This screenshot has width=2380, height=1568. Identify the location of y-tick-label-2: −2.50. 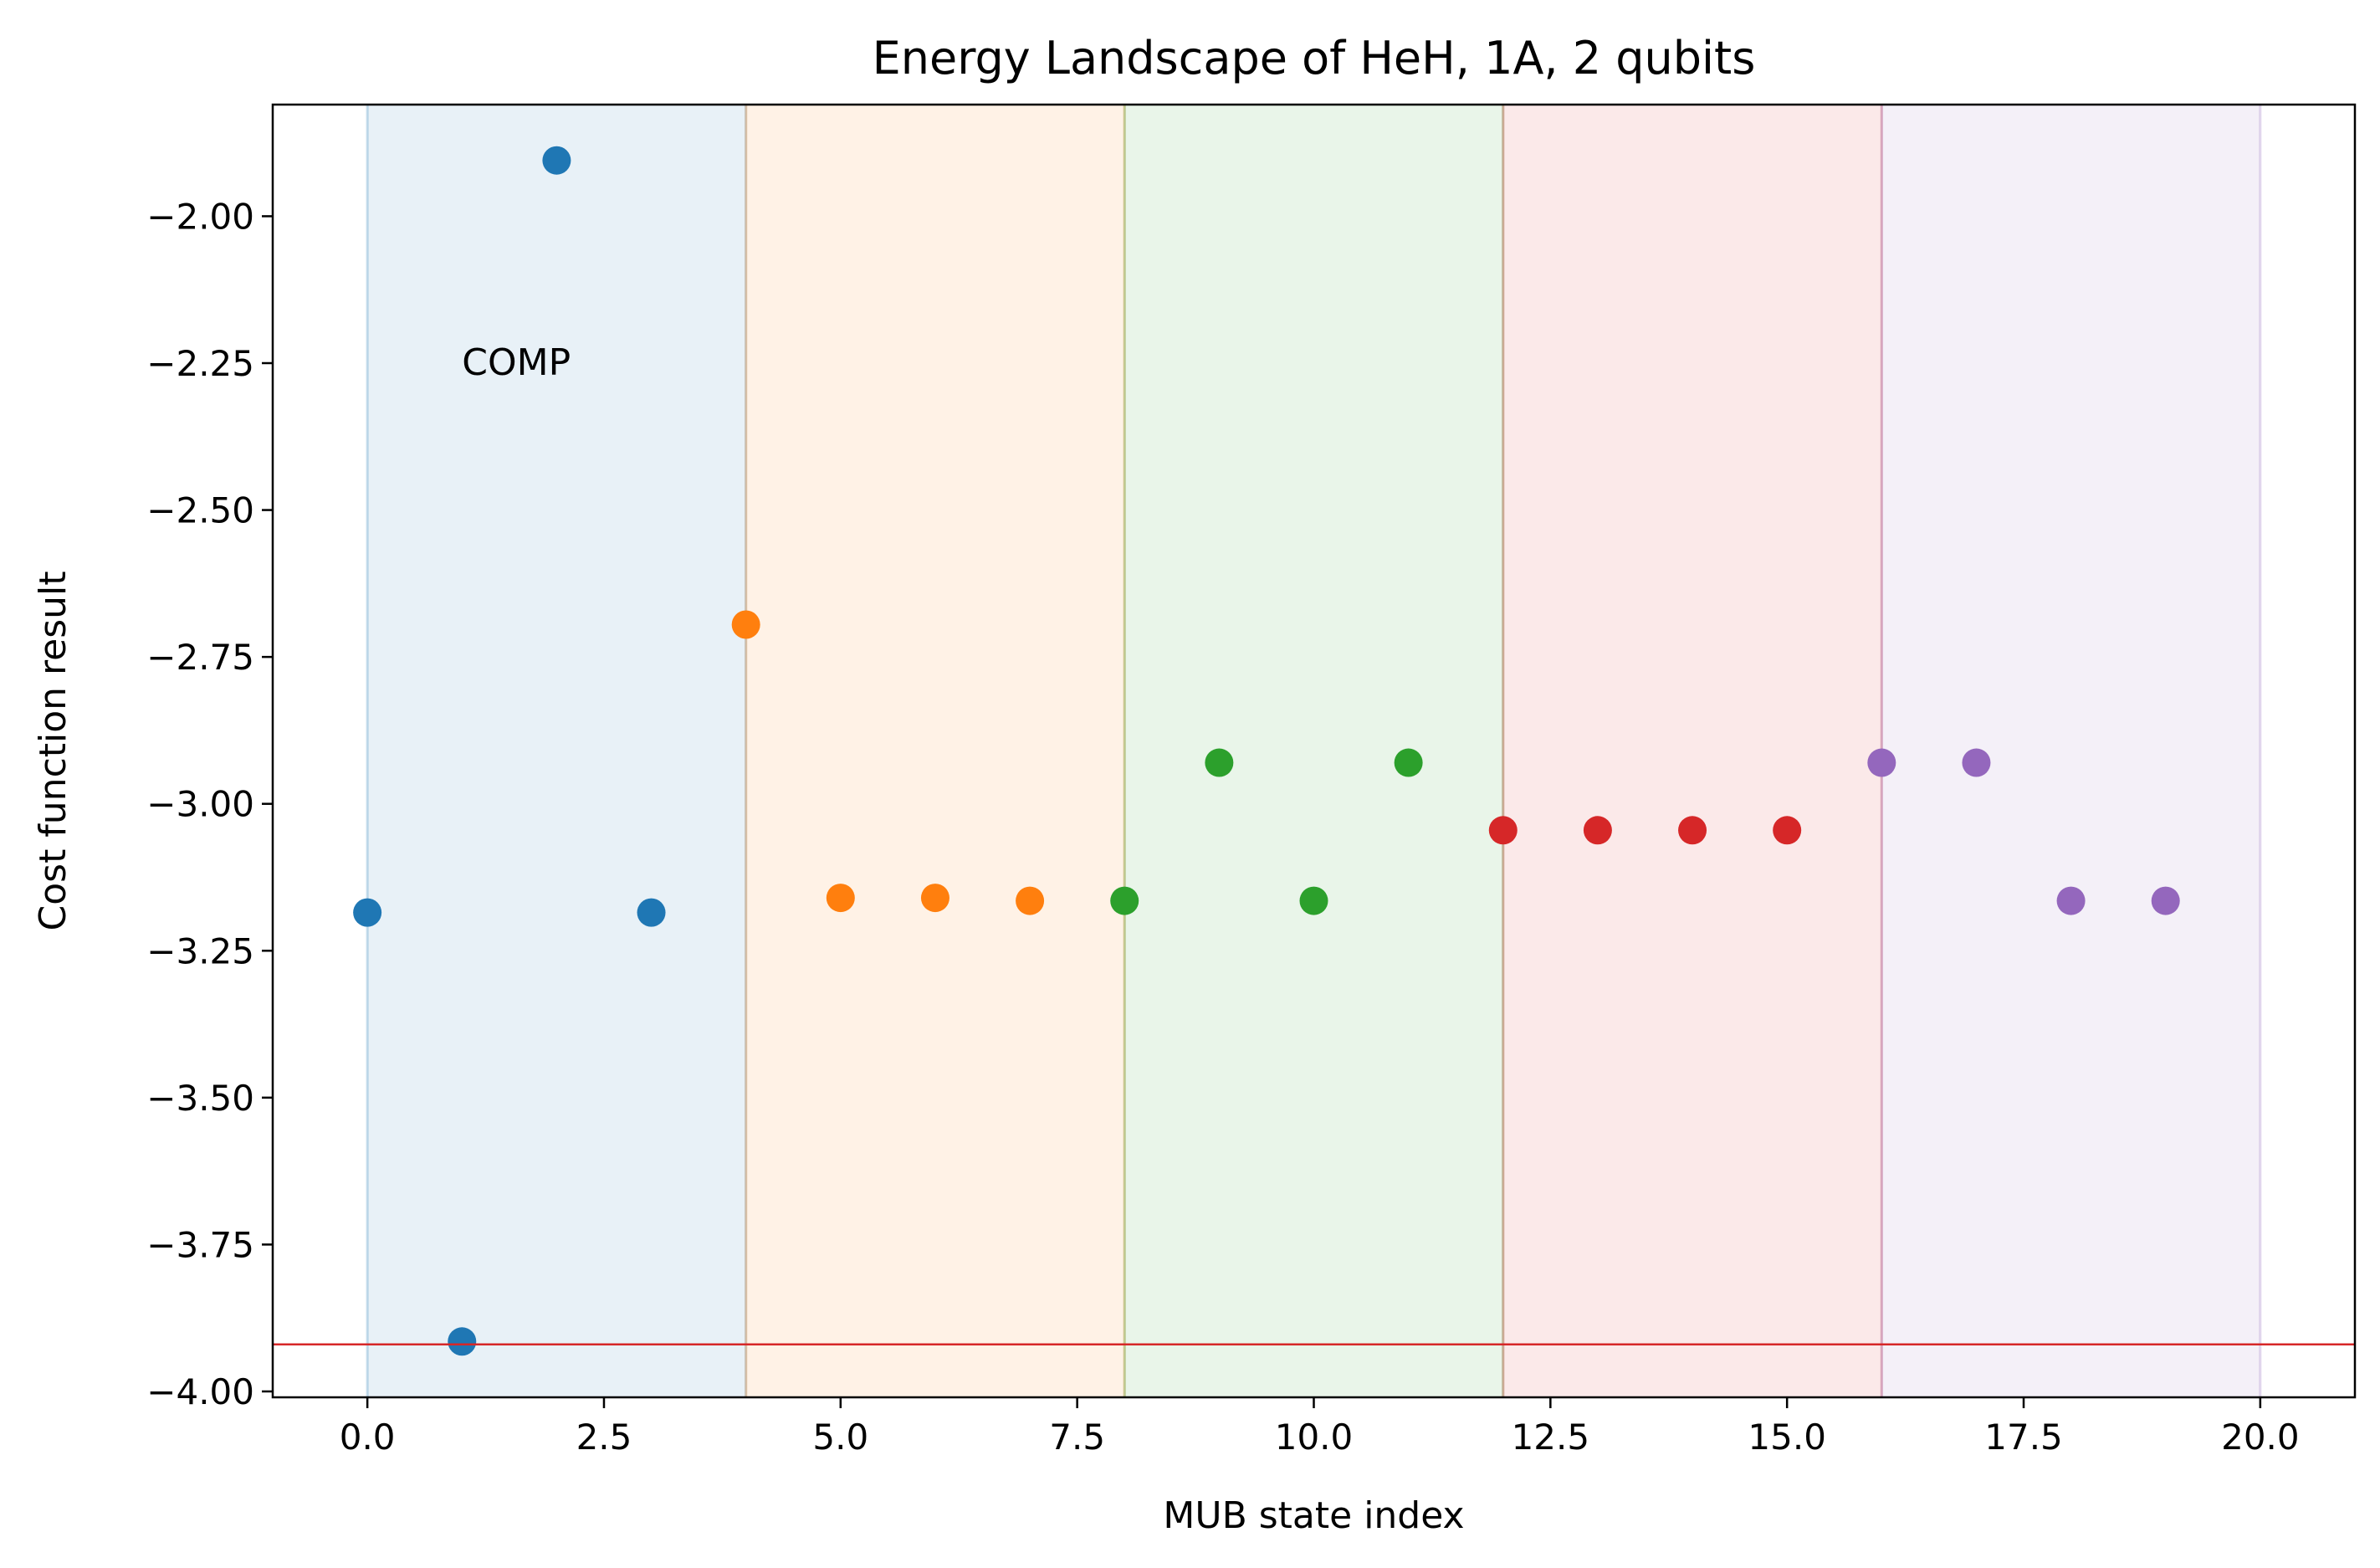
(200, 510).